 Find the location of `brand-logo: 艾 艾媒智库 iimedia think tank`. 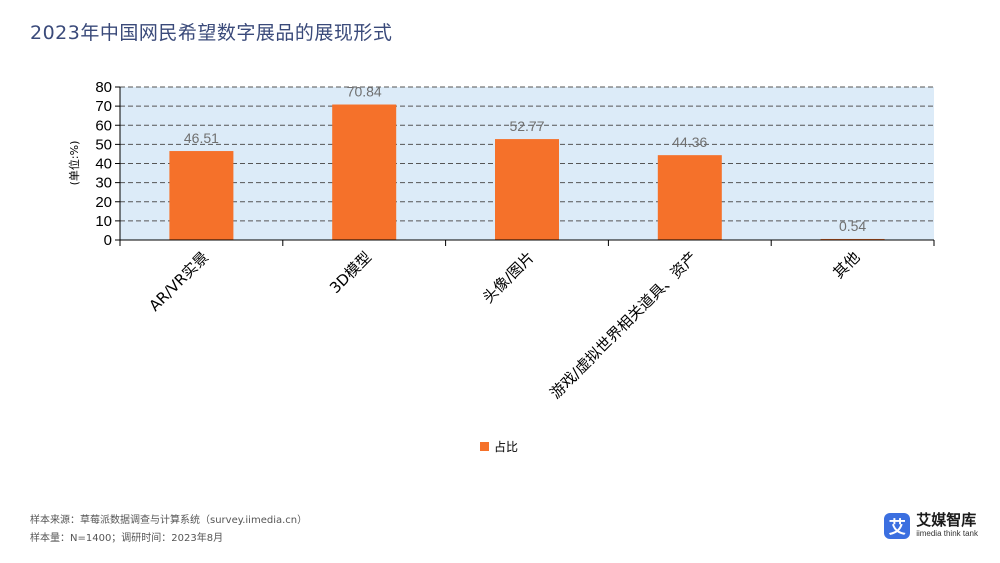

brand-logo: 艾 艾媒智库 iimedia think tank is located at coordinates (931, 525).